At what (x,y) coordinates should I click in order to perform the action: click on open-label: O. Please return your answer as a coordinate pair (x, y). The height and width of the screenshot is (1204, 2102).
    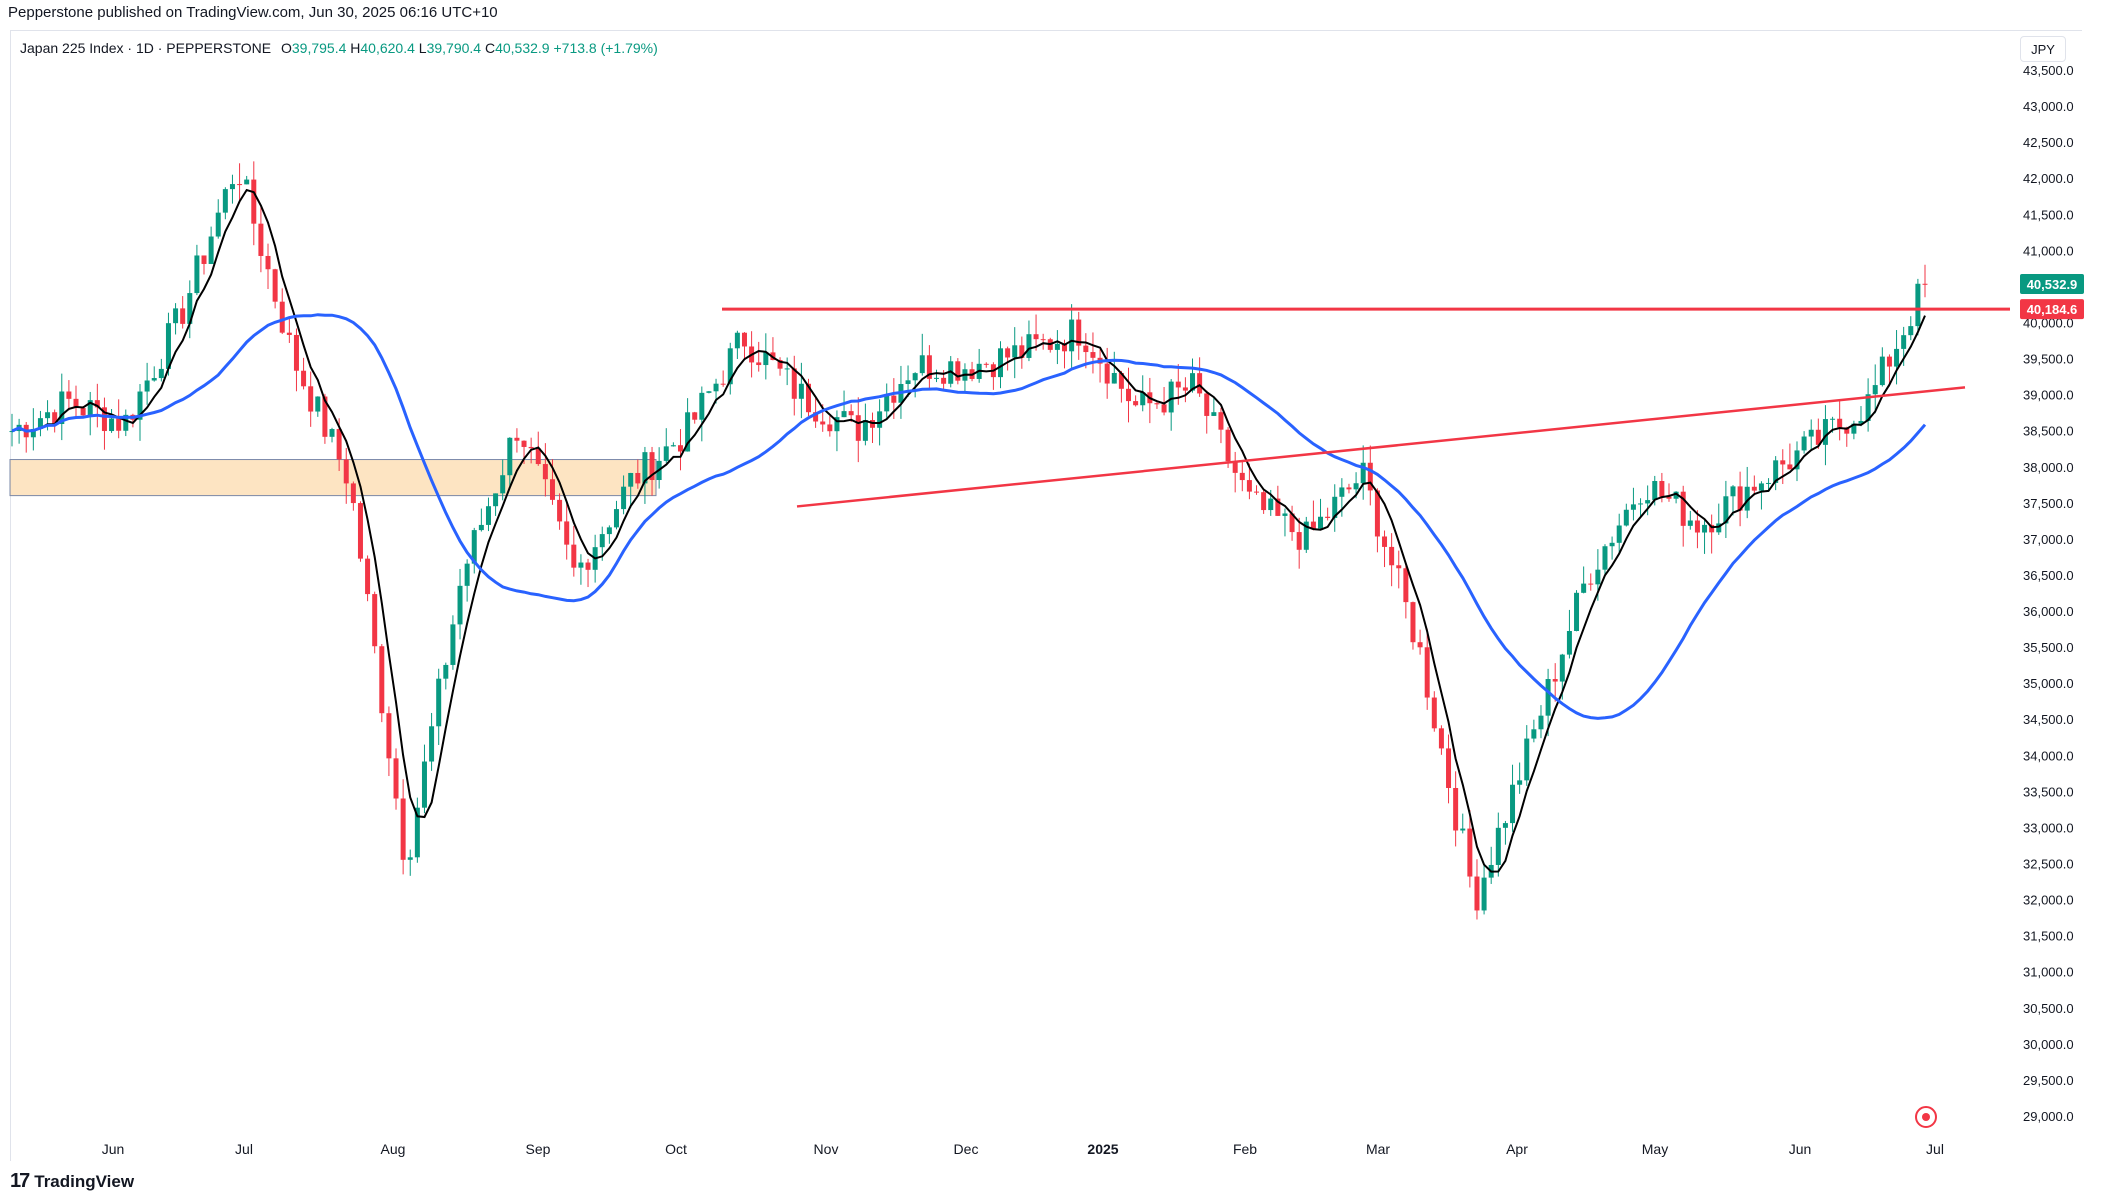
    Looking at the image, I should click on (286, 48).